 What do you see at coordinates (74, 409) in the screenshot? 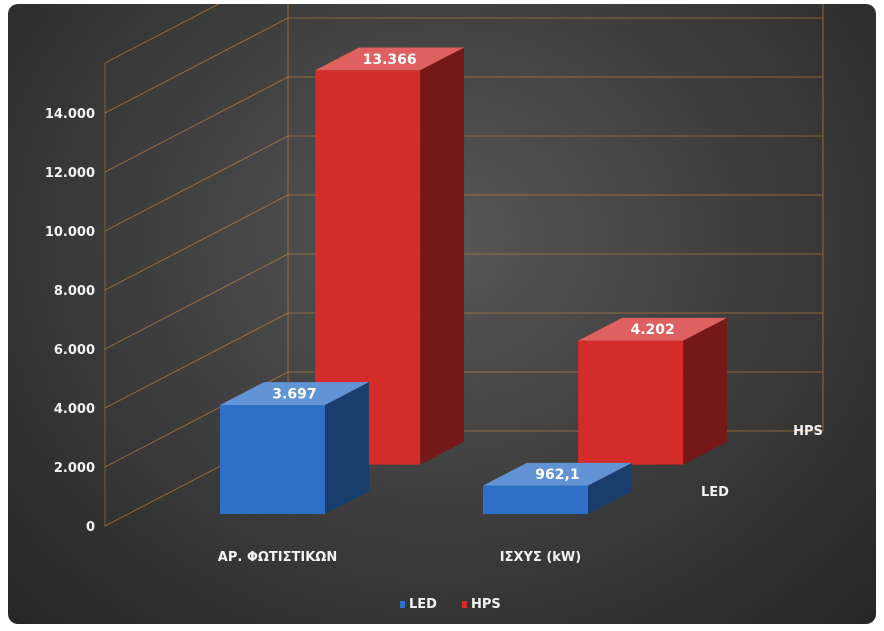
I see `y-tick-label: 4.000` at bounding box center [74, 409].